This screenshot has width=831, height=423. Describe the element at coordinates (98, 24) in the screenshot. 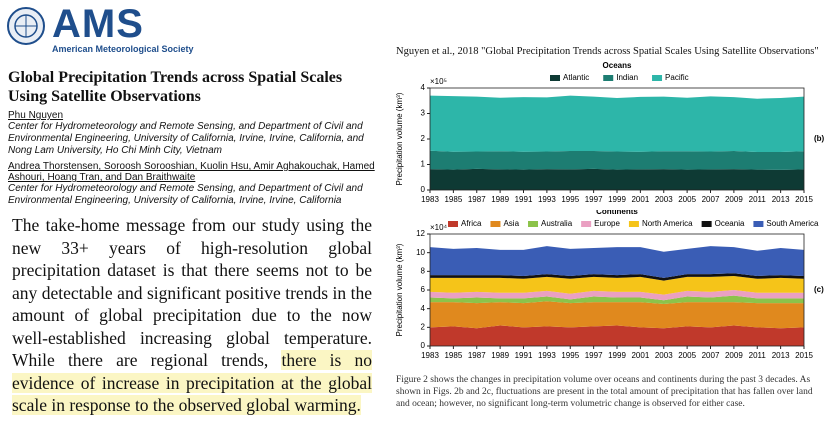

I see `logo: AMS` at that location.